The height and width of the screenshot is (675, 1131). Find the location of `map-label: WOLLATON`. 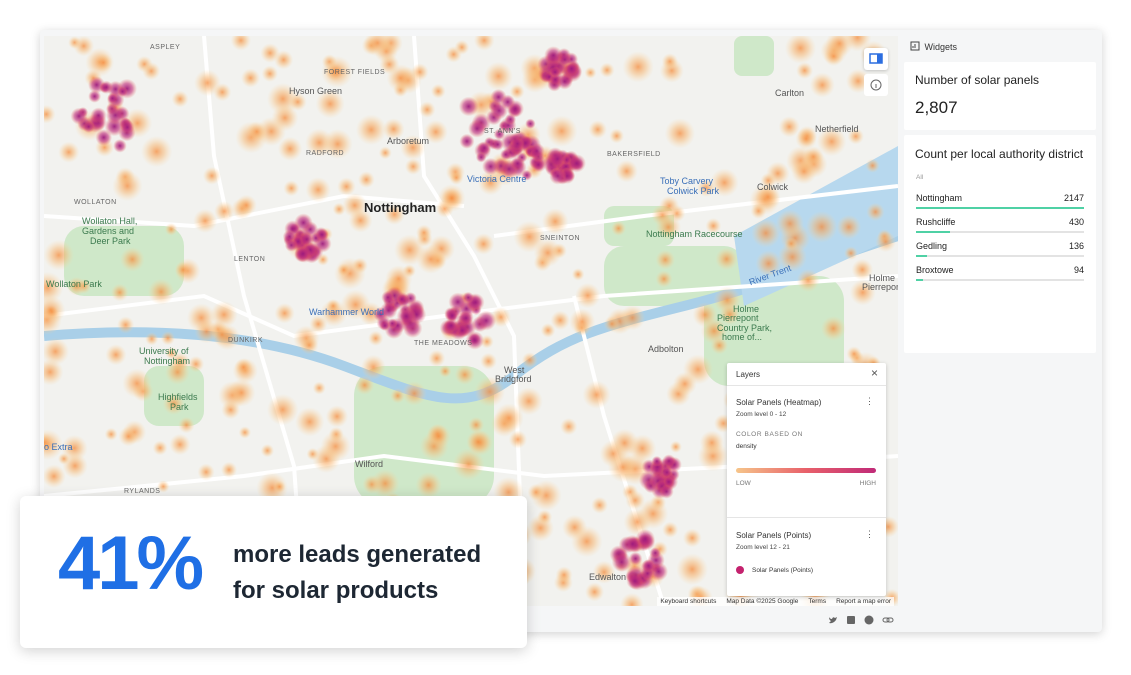

map-label: WOLLATON is located at coordinates (95, 202).